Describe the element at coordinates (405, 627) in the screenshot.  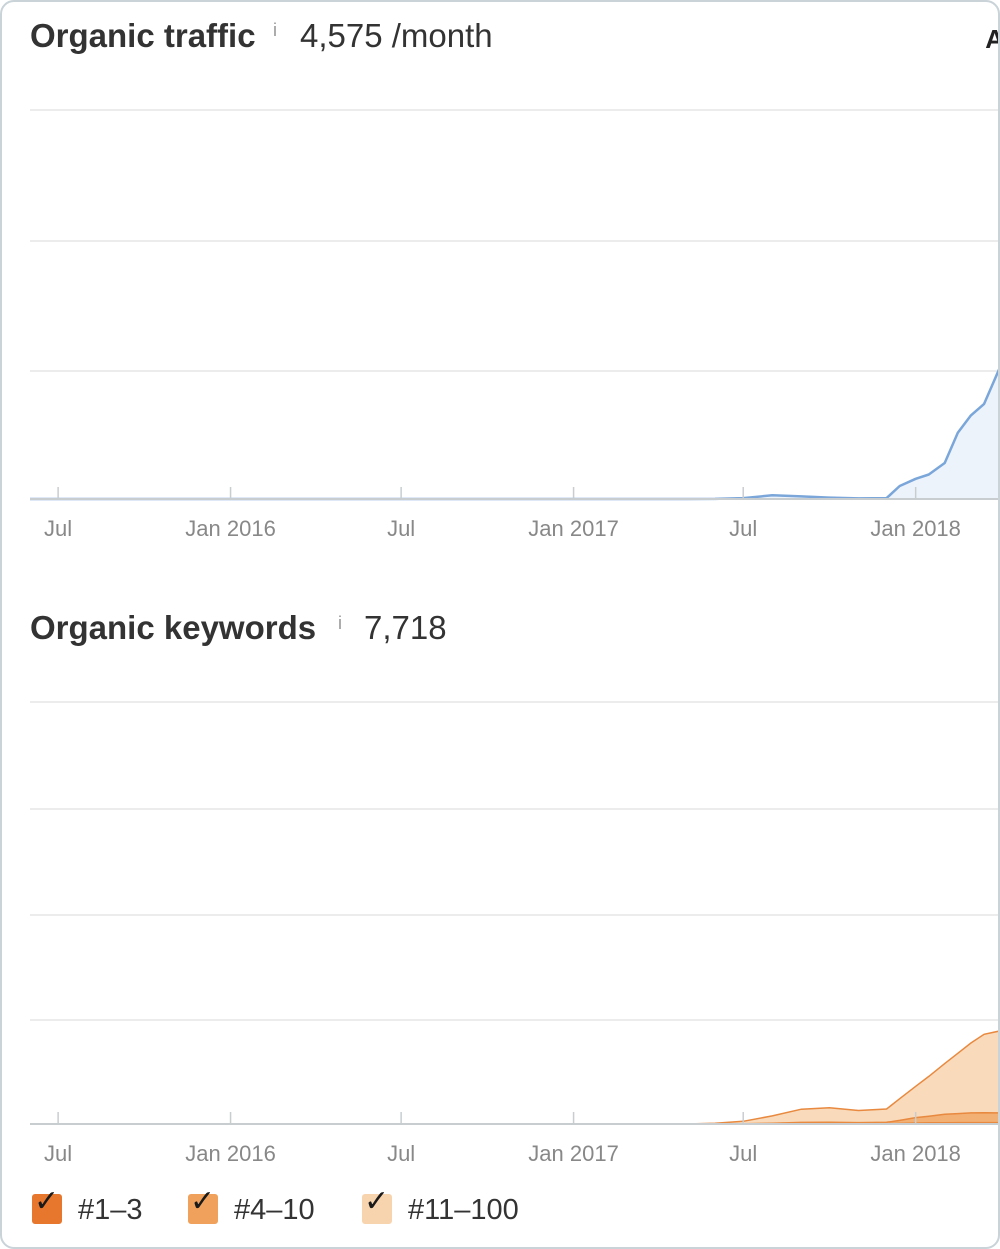
I see `organic-keywords-value: 7,718` at that location.